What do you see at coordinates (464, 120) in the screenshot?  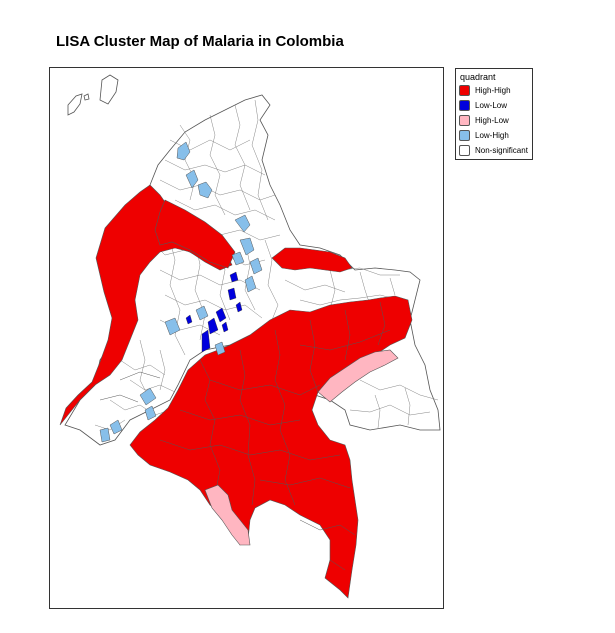 I see `legend-swatch-high-low` at bounding box center [464, 120].